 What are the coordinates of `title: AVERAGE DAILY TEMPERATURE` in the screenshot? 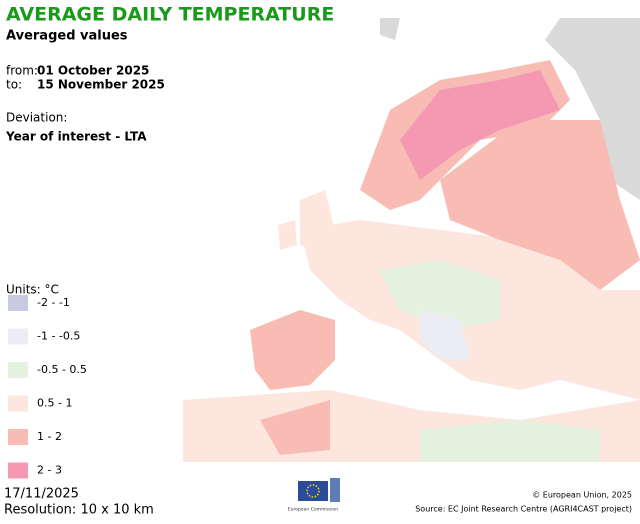 It's located at (170, 15).